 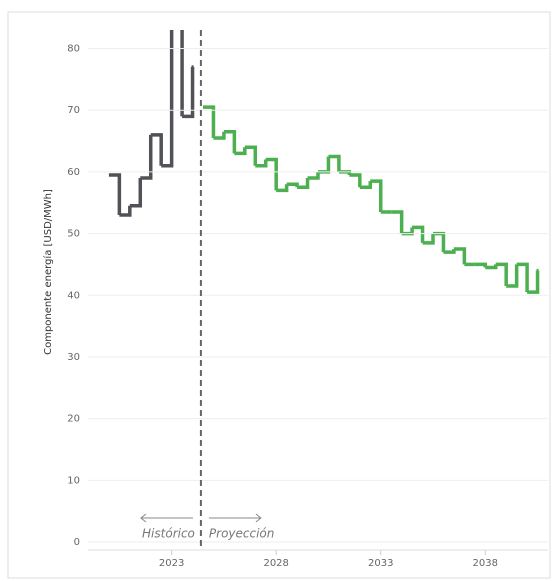 I want to click on y-tick-label: 40, so click(x=73, y=295).